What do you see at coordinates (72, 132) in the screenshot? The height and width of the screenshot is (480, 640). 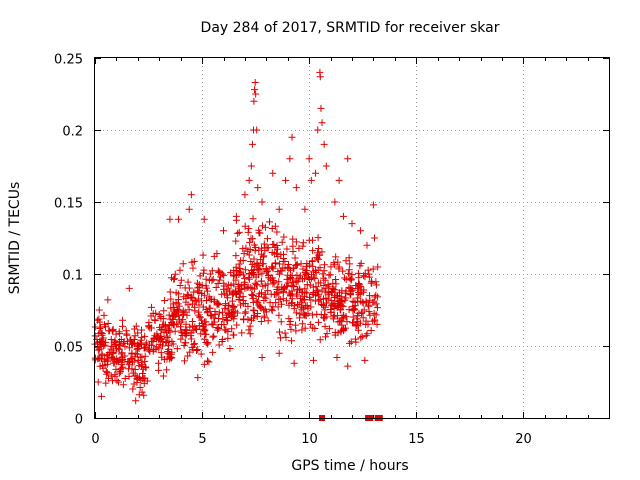 I see `y-tick-label: 0.2` at bounding box center [72, 132].